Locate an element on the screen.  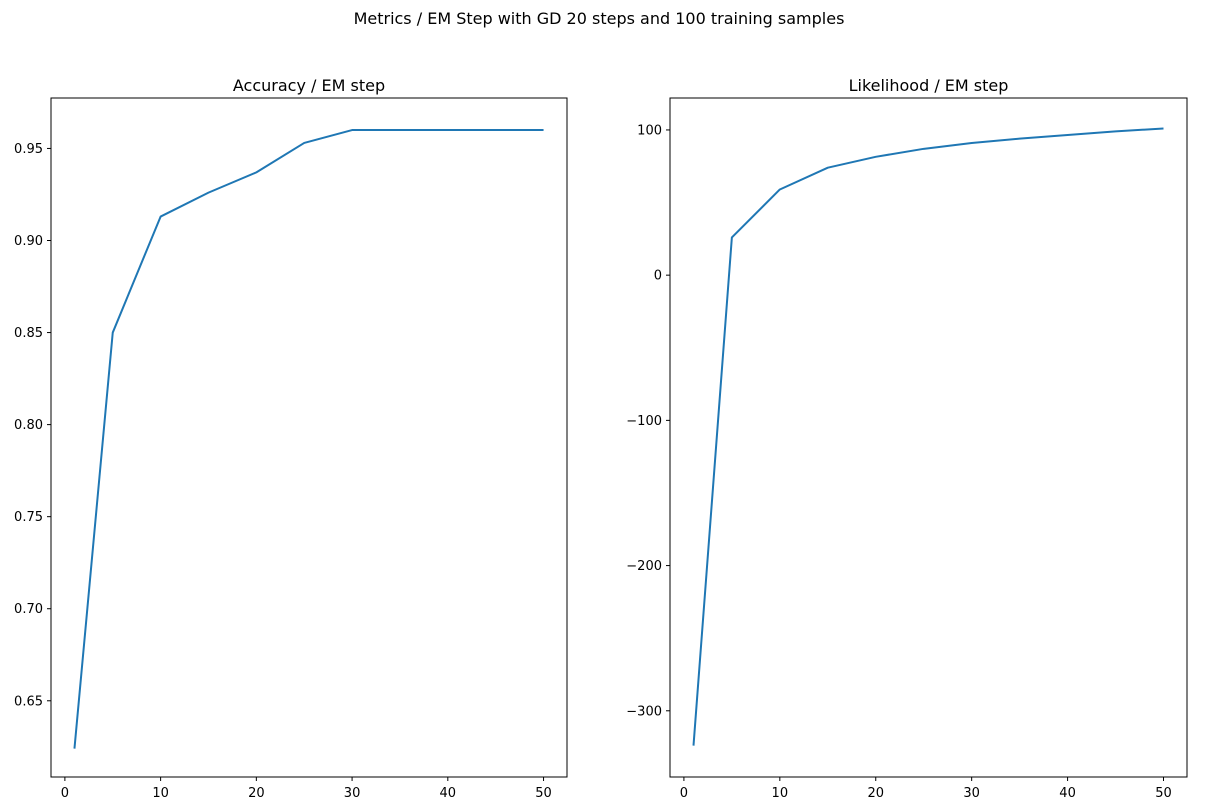
accuracy-x-tick-label: 30 is located at coordinates (352, 793).